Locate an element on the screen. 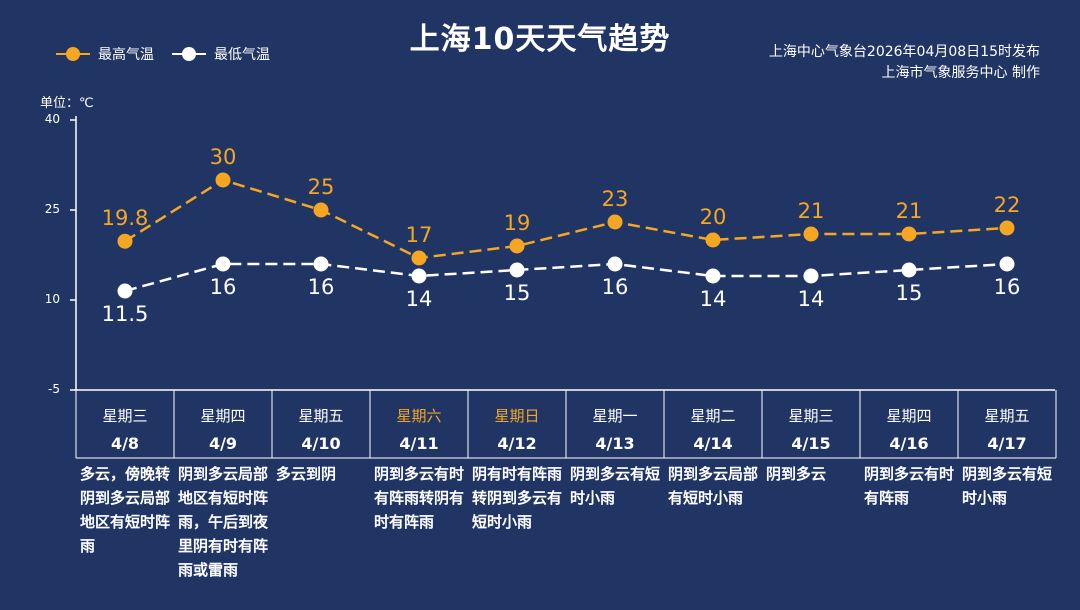  weather-description: 阴到多云局部地区有短时阵雨，午后到夜里阴有时有阵雨或雷雨 is located at coordinates (223, 522).